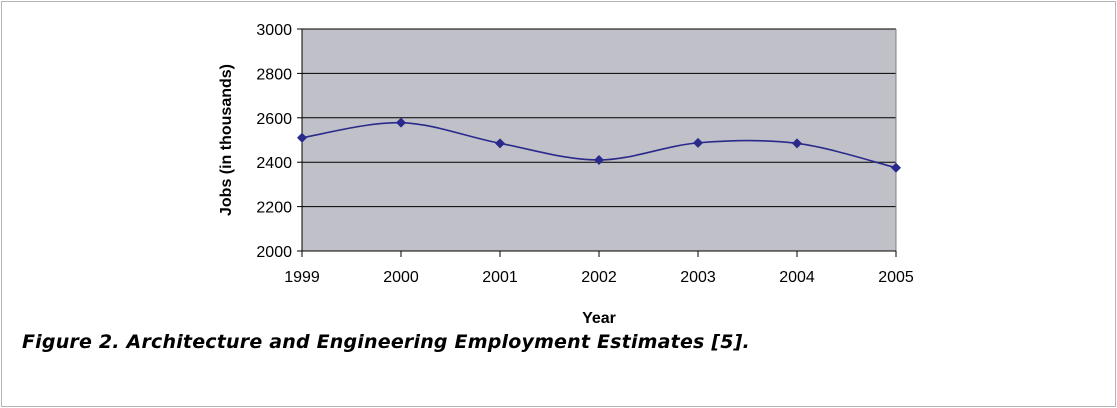 The image size is (1117, 408). What do you see at coordinates (274, 252) in the screenshot?
I see `y-tick-label: 2000` at bounding box center [274, 252].